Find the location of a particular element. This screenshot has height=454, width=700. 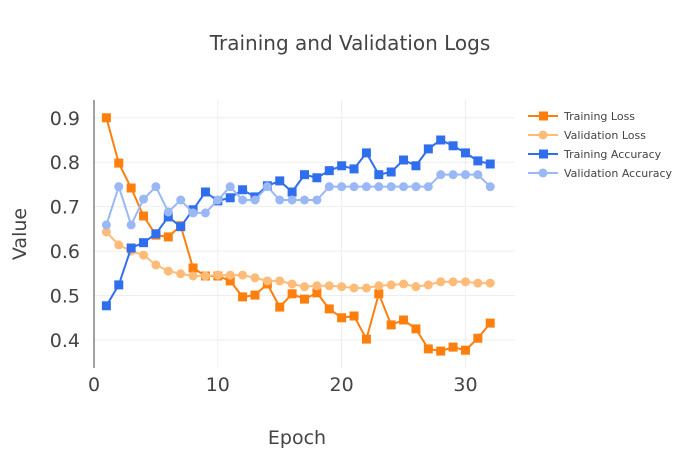

legend-label: Training Loss is located at coordinates (599, 116).